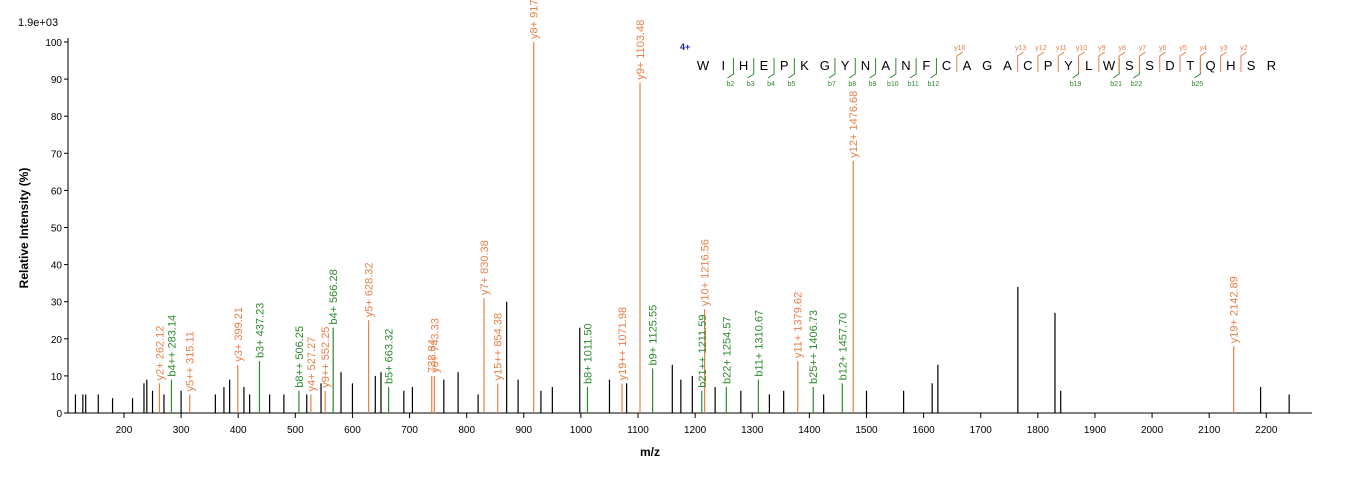  Describe the element at coordinates (334, 296) in the screenshot. I see `peak-label: b4+ 566.28` at that location.